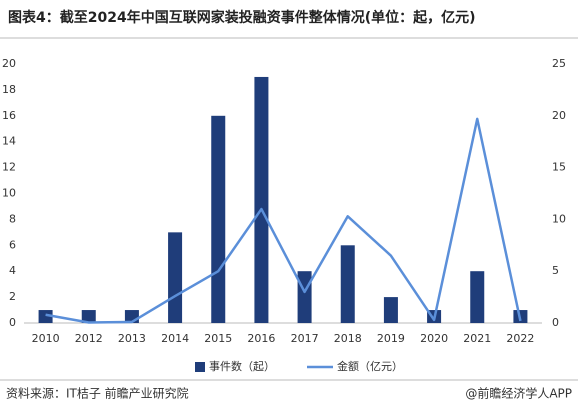  What do you see at coordinates (559, 63) in the screenshot?
I see `y2-tick-label: 25` at bounding box center [559, 63].